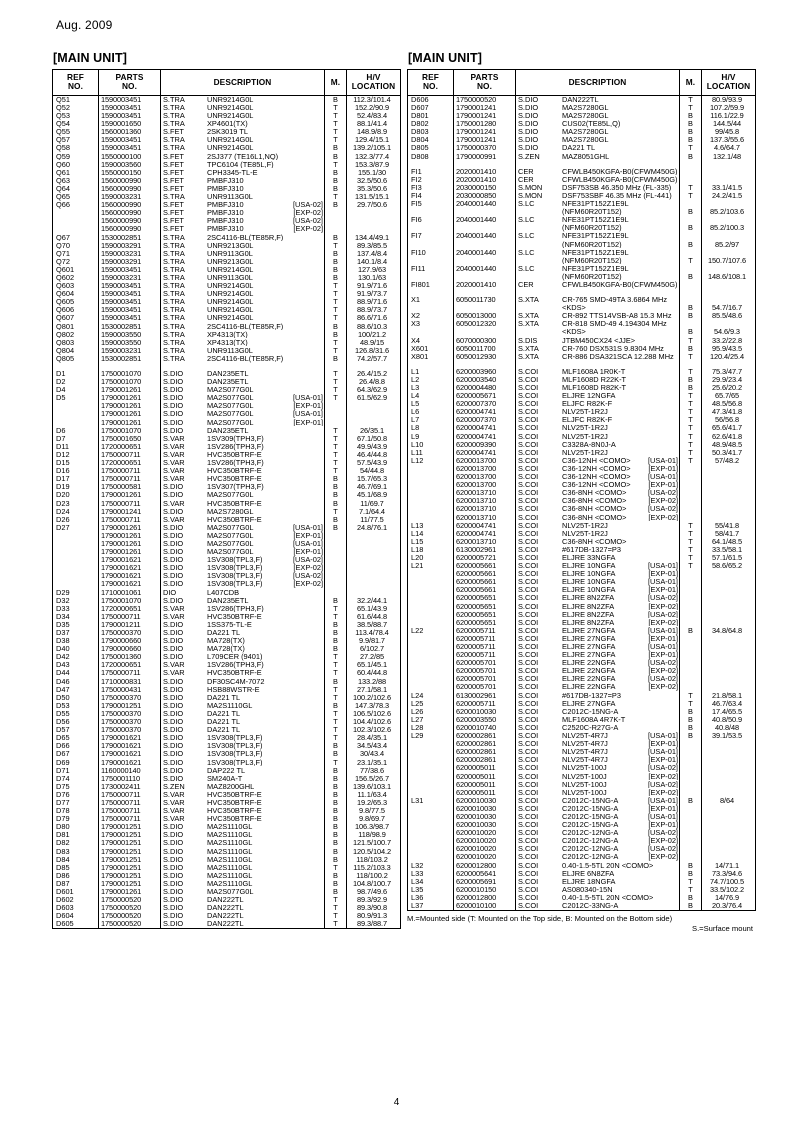  I want to click on cell-parts-no: 2040001440, so click(484, 236).